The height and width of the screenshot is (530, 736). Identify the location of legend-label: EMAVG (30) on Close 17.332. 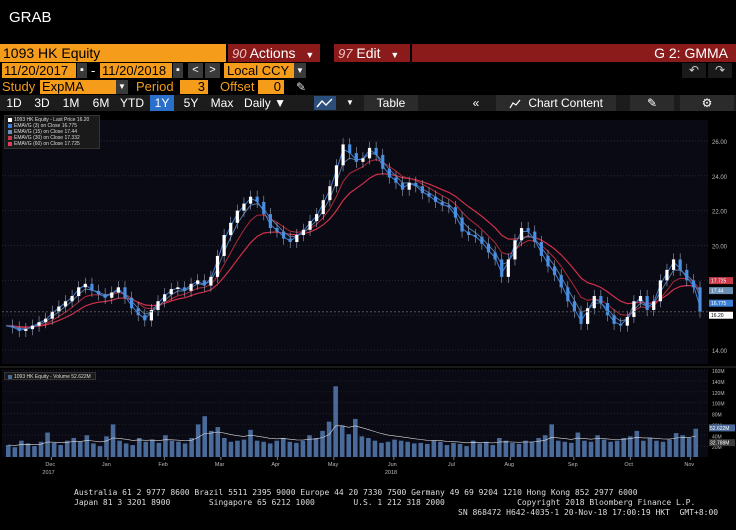
(47, 138).